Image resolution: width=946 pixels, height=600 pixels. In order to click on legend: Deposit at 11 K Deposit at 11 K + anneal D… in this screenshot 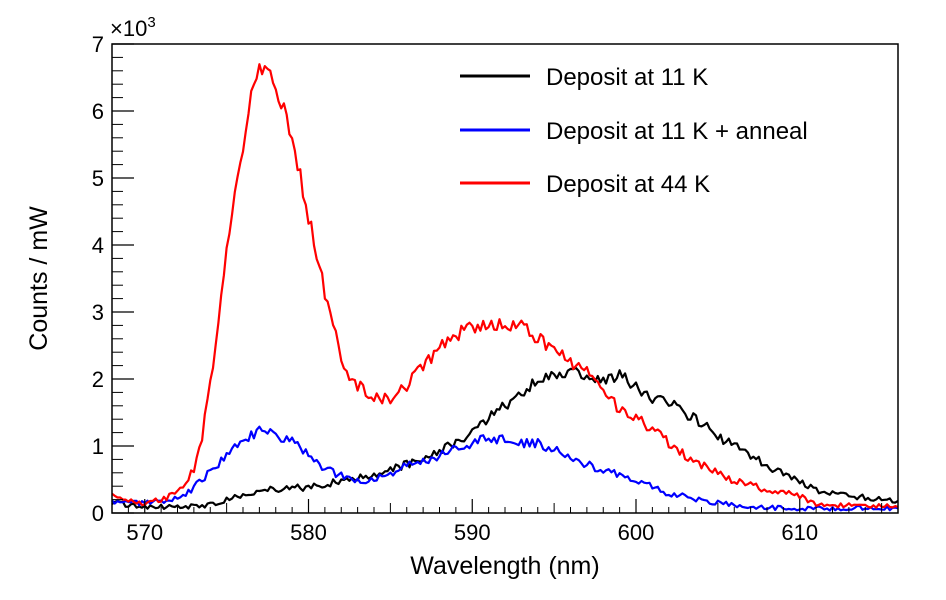, I will do `click(634, 131)`.